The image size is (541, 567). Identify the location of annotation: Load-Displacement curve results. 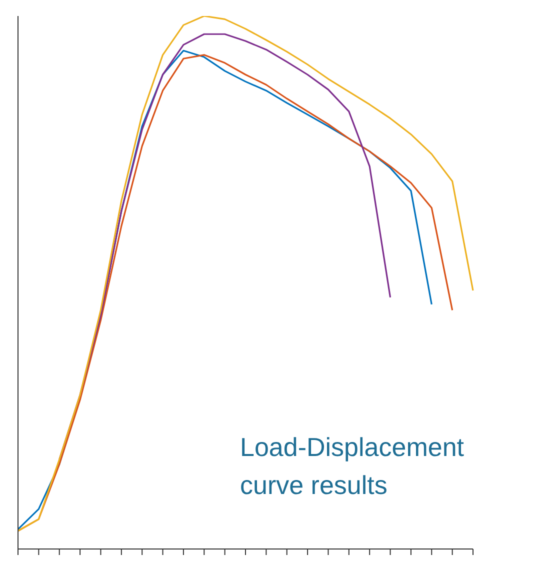
(353, 466).